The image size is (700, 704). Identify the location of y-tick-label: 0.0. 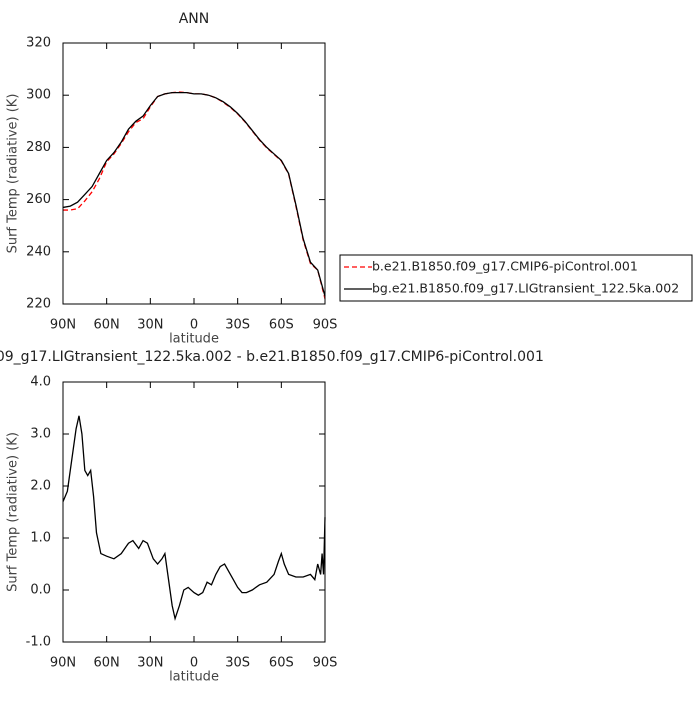
(40, 590).